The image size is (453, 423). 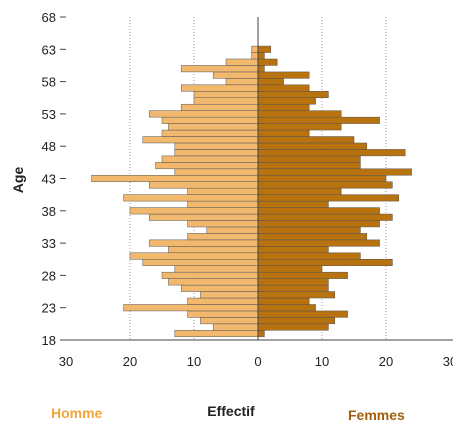 I want to click on y-tick-label: 33, so click(x=49, y=243).